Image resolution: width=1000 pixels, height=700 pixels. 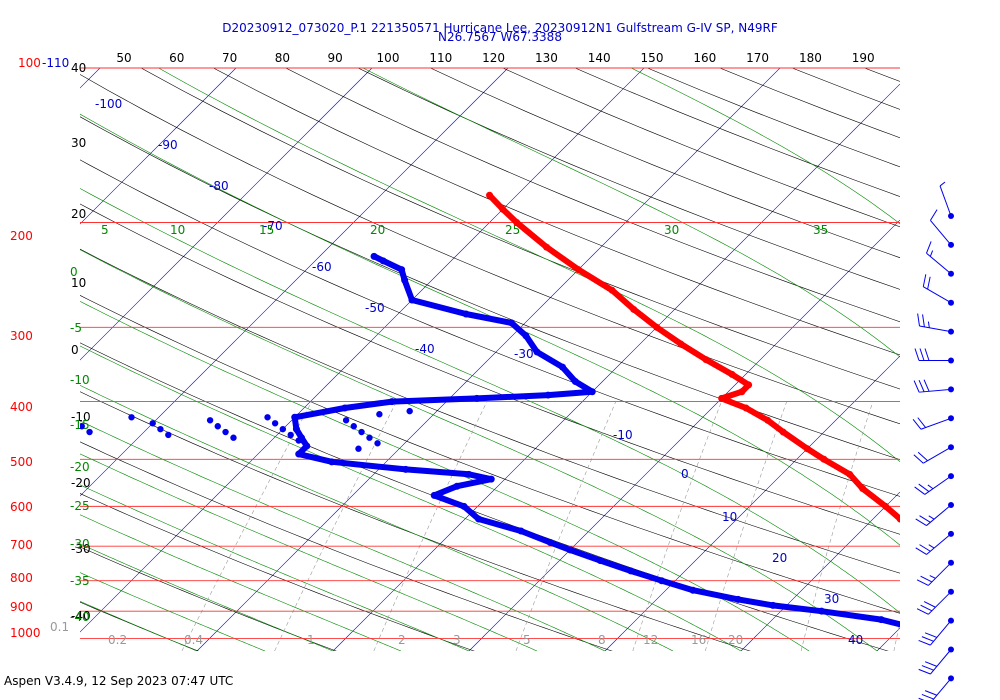 What do you see at coordinates (78, 68) in the screenshot?
I see `left-axis-label: 40` at bounding box center [78, 68].